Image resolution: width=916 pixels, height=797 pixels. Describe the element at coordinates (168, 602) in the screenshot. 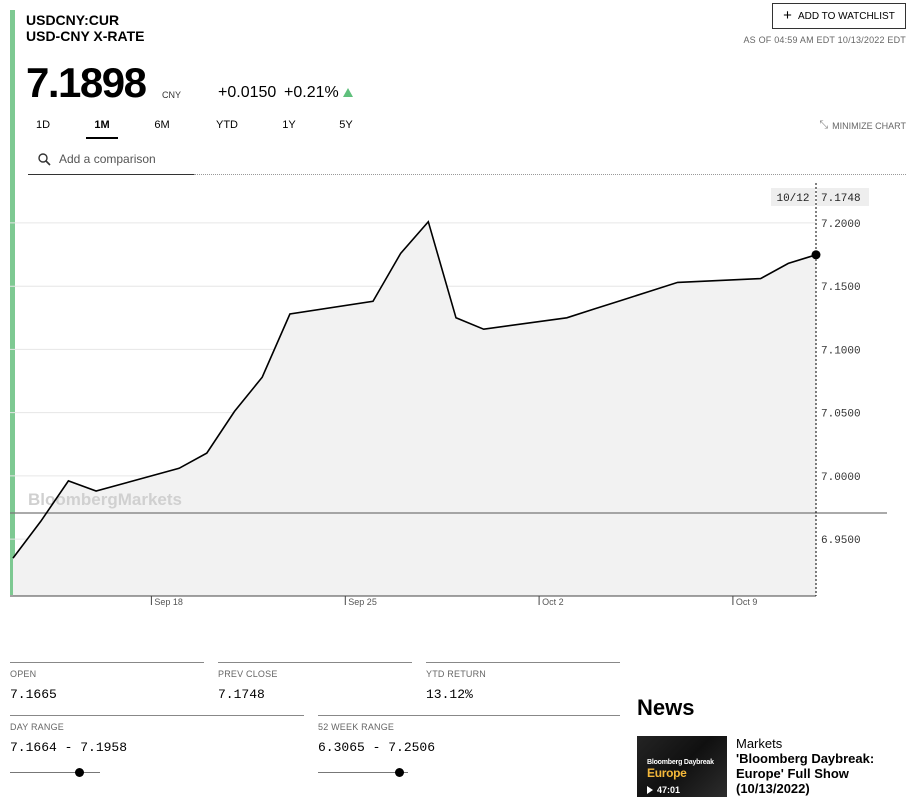

I see `x-tick-label-0: Sep 18` at that location.